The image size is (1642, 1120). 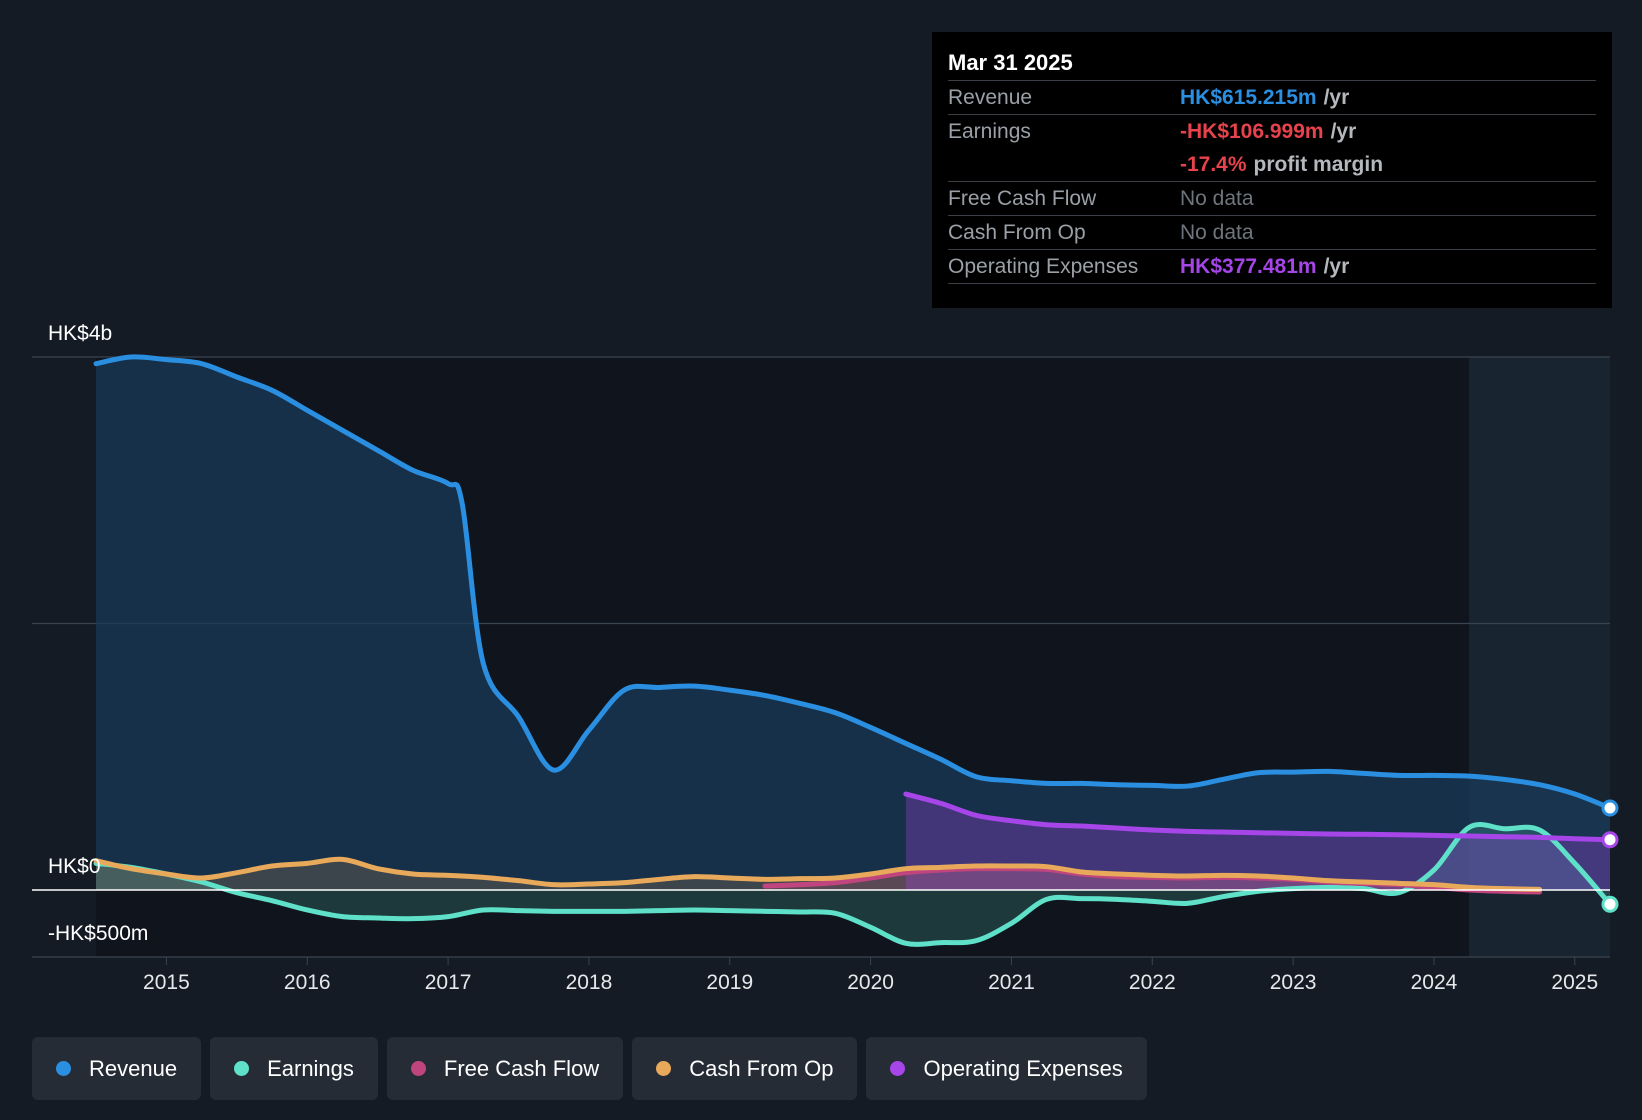 What do you see at coordinates (1574, 982) in the screenshot?
I see `x-tick-label: 2025` at bounding box center [1574, 982].